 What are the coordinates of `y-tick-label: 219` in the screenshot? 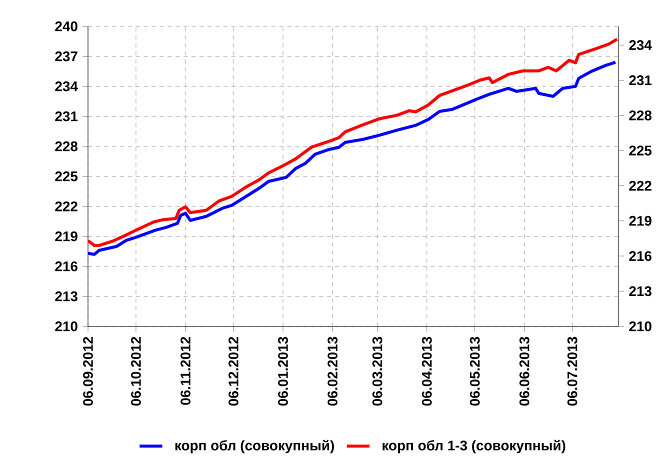 It's located at (66, 236).